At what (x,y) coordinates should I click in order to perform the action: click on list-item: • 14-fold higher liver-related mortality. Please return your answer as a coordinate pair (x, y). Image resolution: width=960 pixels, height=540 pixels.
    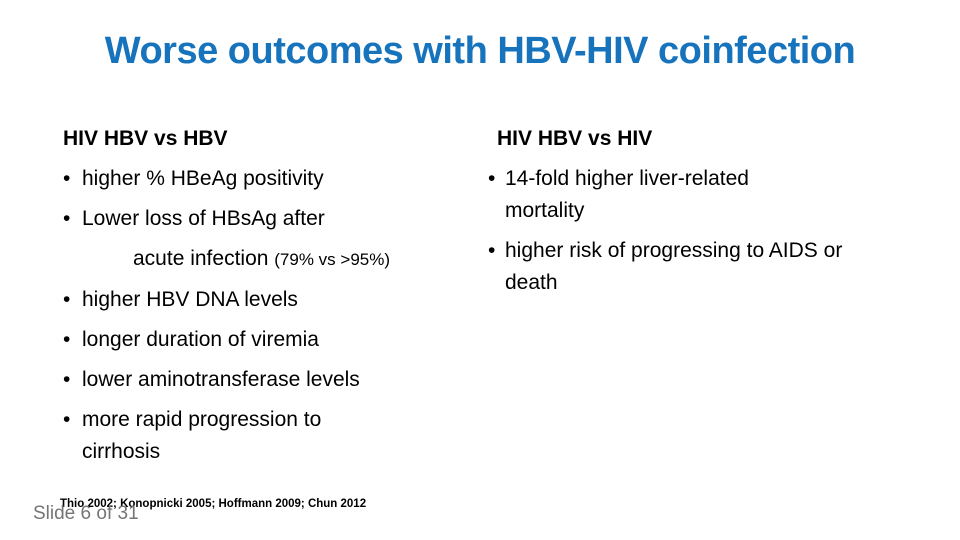
    Looking at the image, I should click on (710, 195).